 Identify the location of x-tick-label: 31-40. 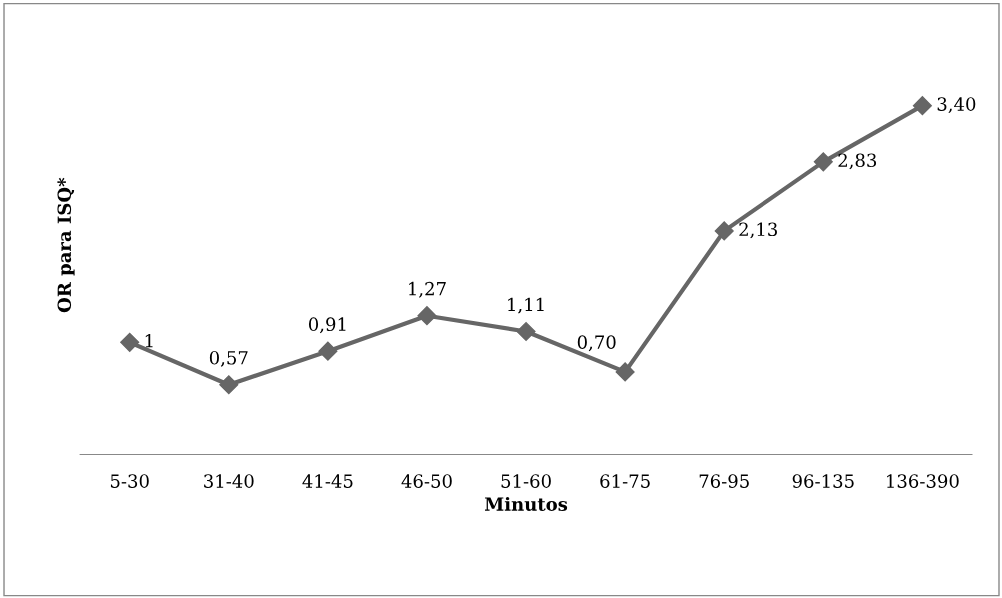
(229, 481).